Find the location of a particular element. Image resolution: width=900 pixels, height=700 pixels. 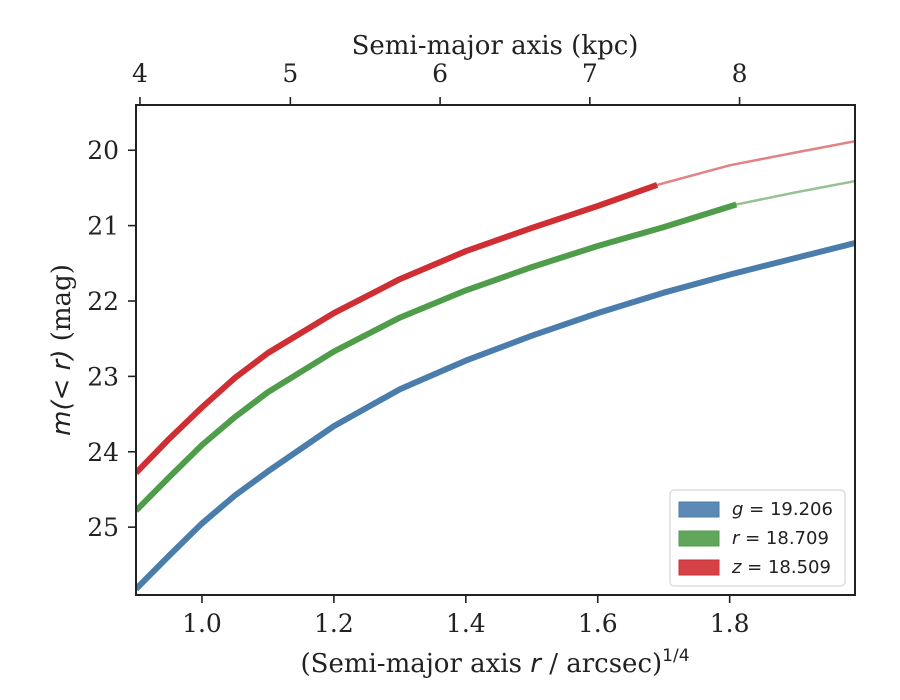

x-axis-title-var: r is located at coordinates (536, 664).